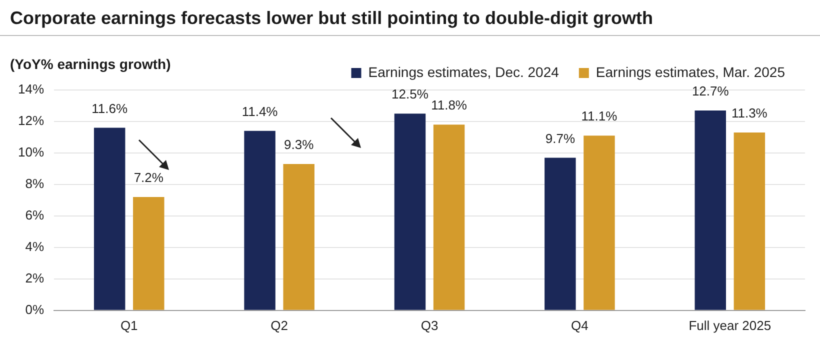  I want to click on y-tick-label: 0%, so click(34, 309).